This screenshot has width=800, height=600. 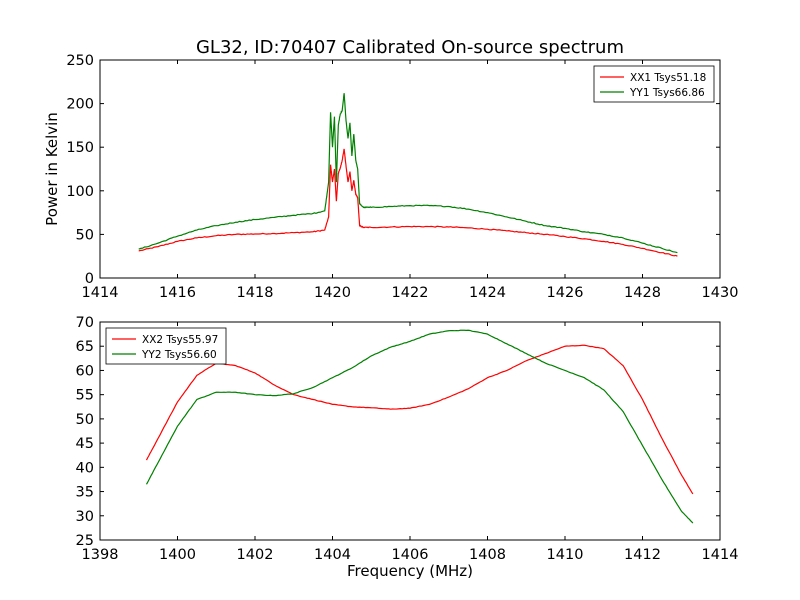 I want to click on y-tick-label: 30, so click(x=85, y=517).